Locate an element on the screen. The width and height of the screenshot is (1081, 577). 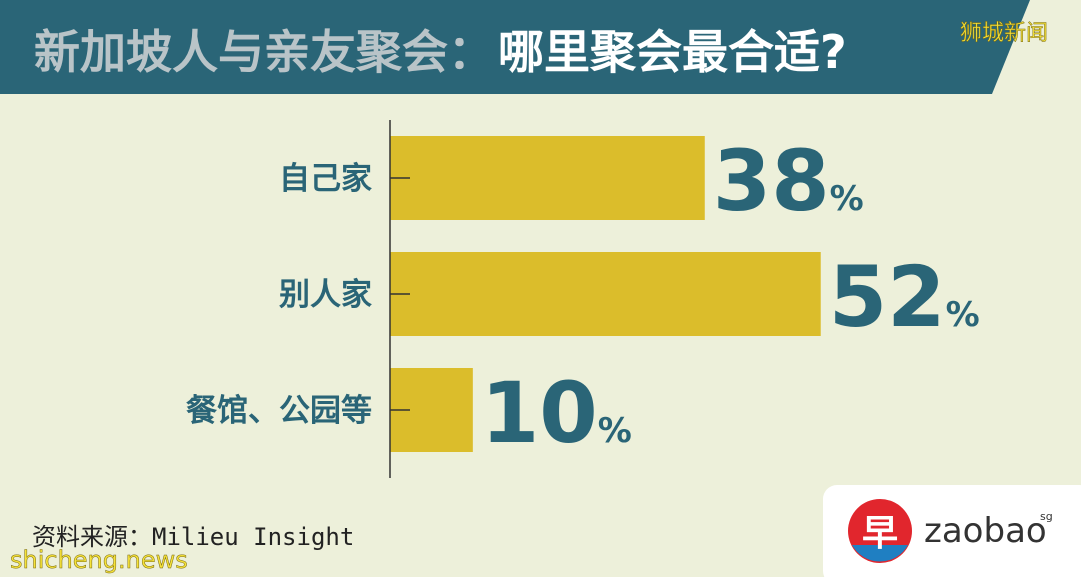
logo-name: zaobao is located at coordinates (985, 531).